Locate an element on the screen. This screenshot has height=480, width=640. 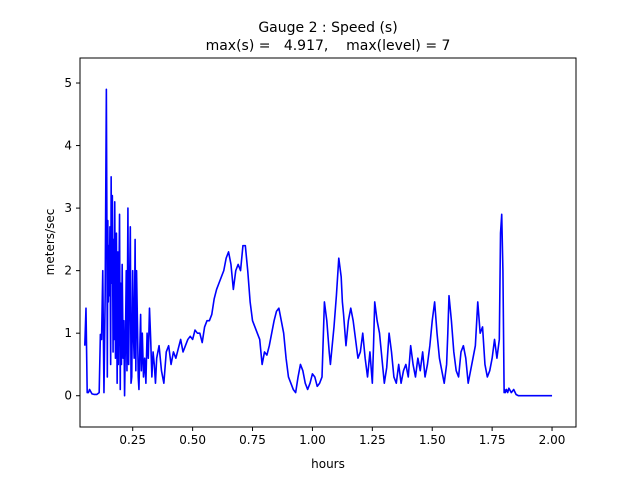
x-tick-label: 1.00 is located at coordinates (312, 440).